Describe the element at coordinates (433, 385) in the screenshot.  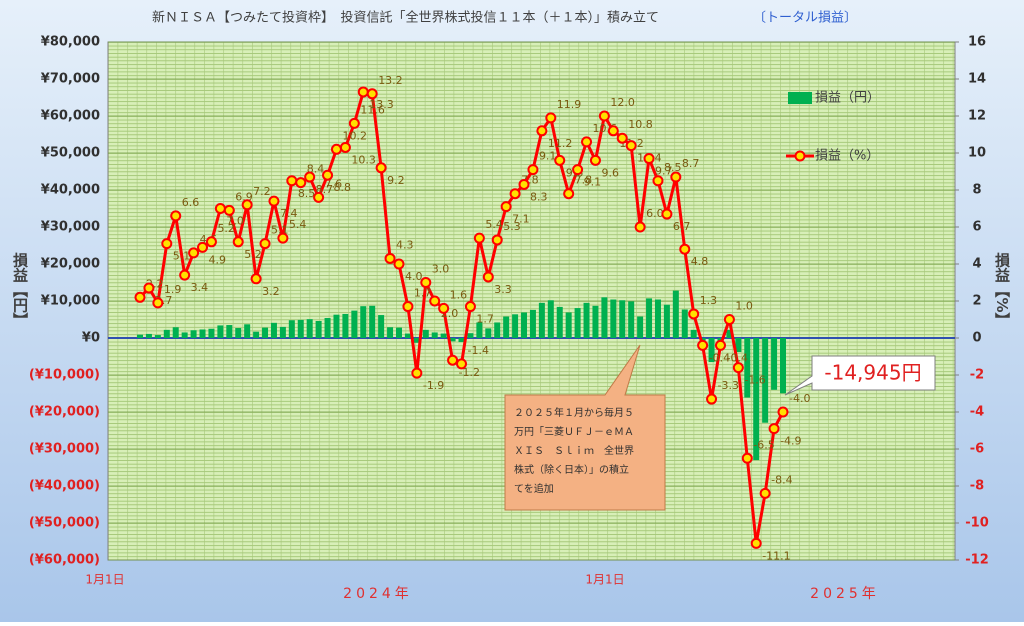
I see `data-label: -1.9` at that location.